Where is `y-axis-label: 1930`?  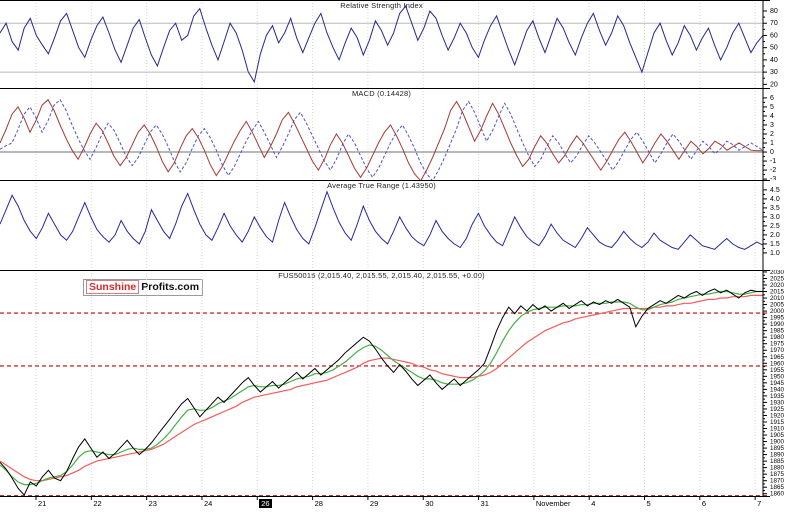 y-axis-label: 1930 is located at coordinates (777, 402).